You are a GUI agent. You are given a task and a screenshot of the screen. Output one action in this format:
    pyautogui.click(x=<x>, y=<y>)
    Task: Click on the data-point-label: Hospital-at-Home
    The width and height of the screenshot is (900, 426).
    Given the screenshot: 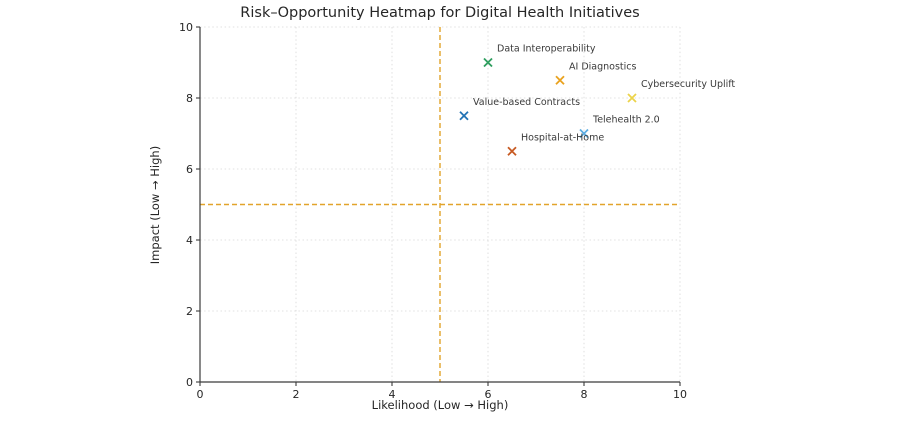 What is the action you would take?
    pyautogui.click(x=562, y=137)
    